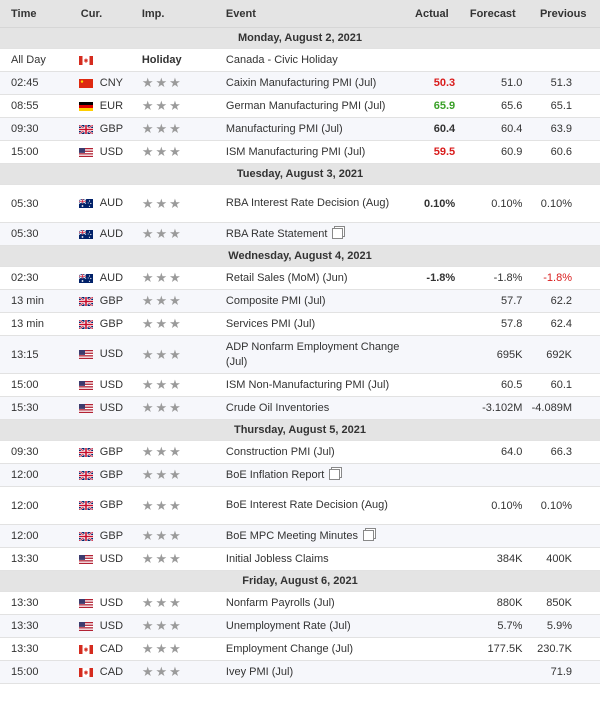 The height and width of the screenshot is (714, 600). I want to click on event-currency-cell: EUR, so click(110, 106).